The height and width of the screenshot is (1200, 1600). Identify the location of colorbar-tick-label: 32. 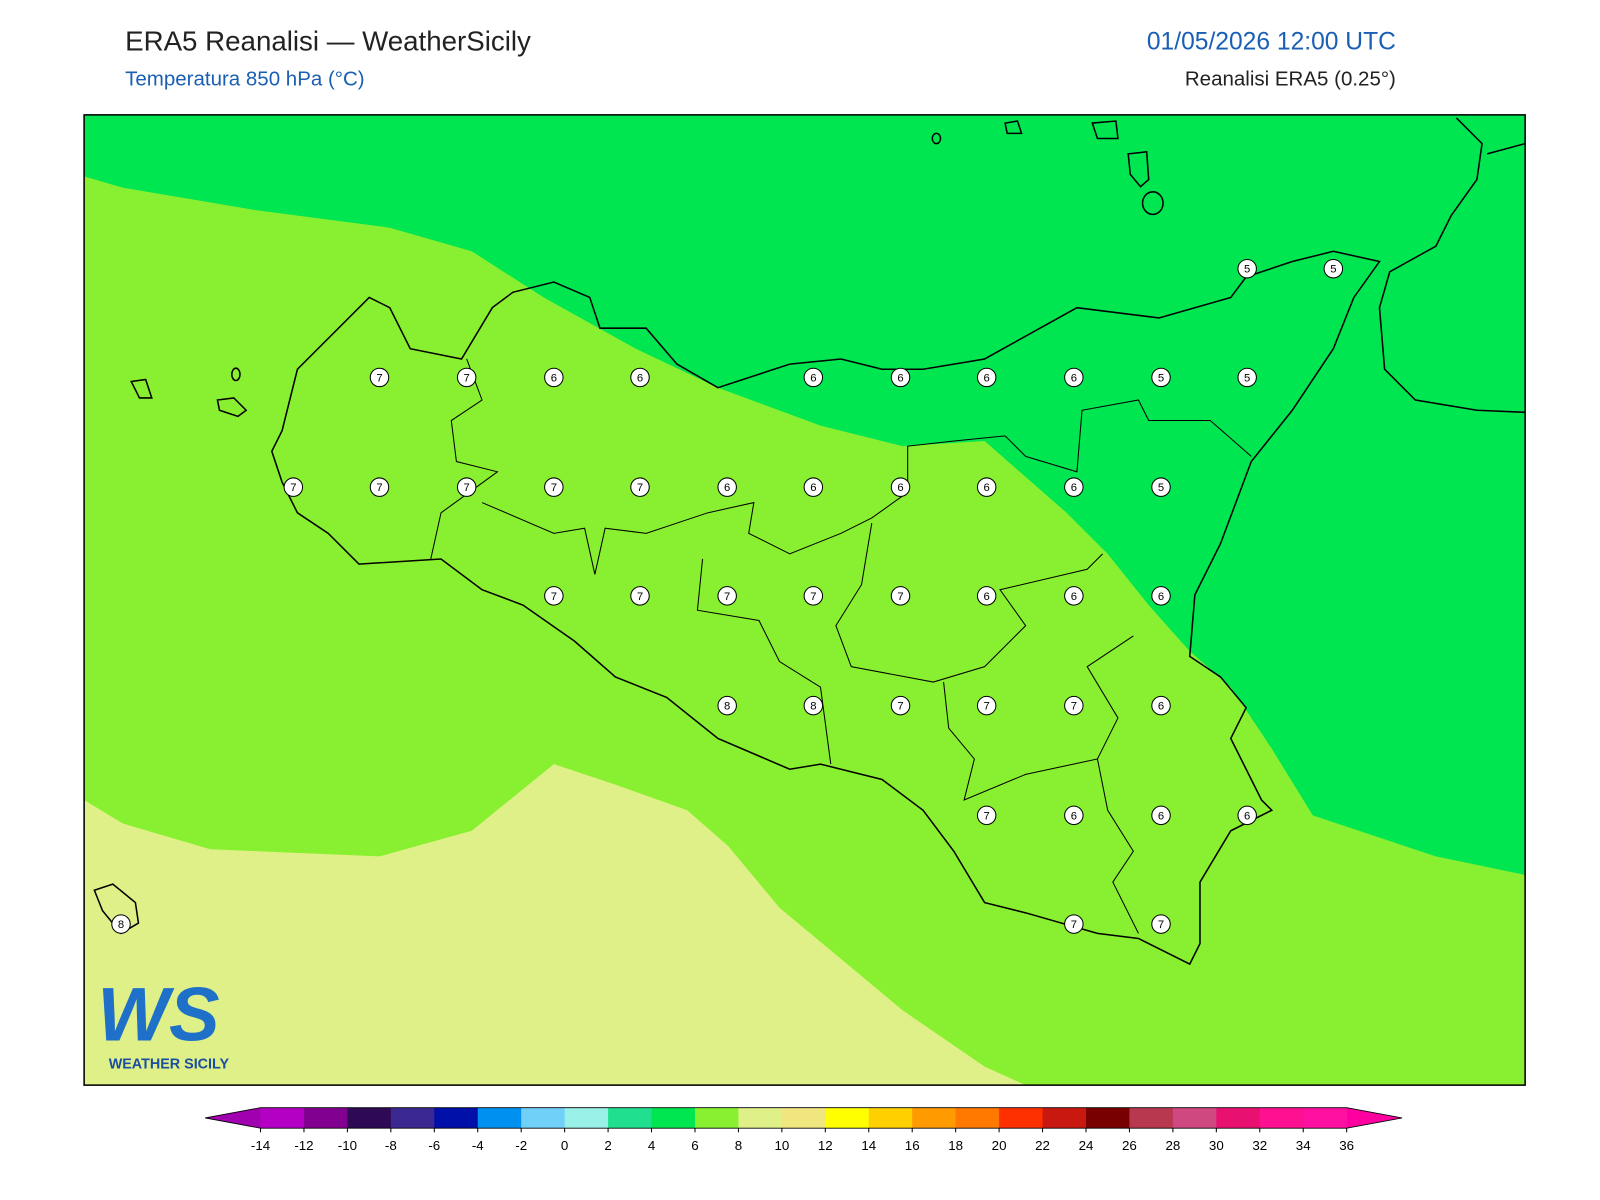
(1259, 1145).